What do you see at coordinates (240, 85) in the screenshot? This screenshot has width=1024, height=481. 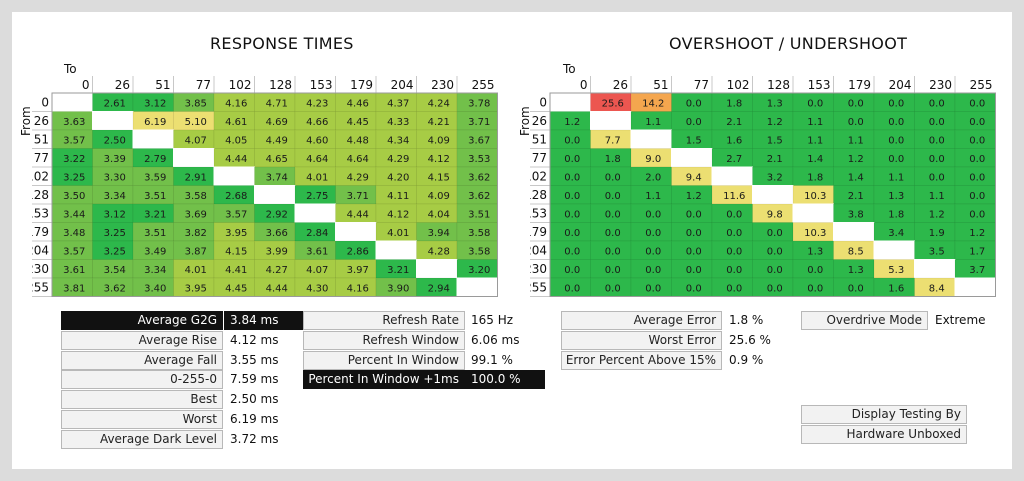 I see `response-col-label: 102` at bounding box center [240, 85].